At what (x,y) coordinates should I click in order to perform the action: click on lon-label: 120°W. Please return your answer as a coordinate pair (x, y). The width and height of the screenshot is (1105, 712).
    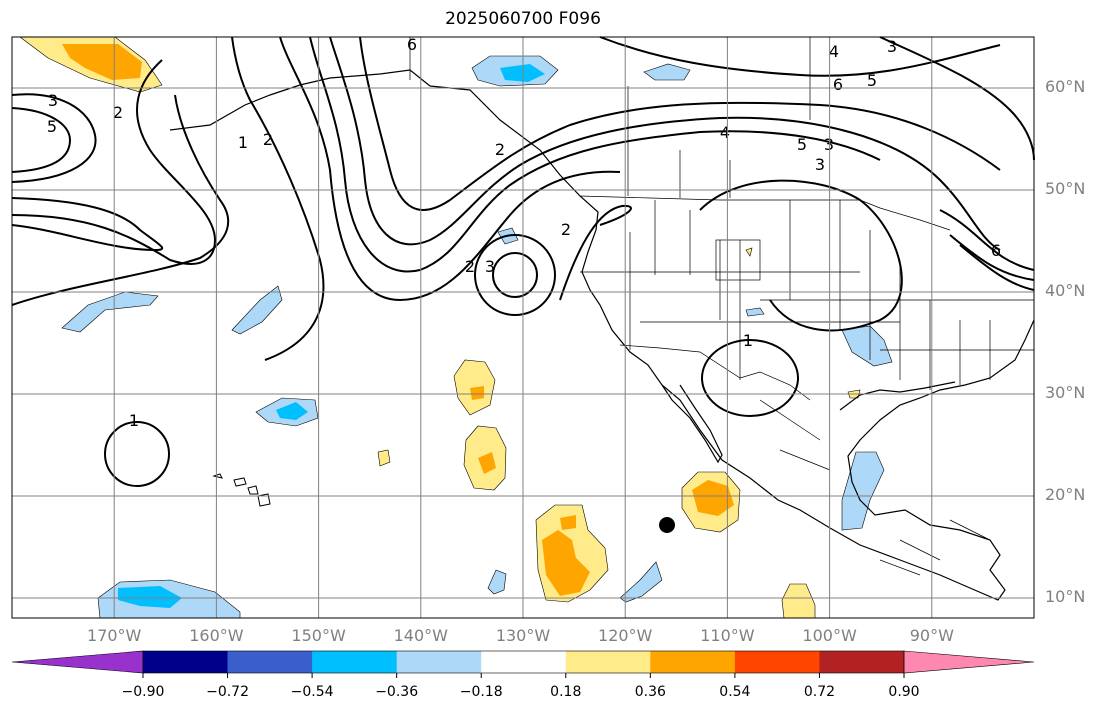
    Looking at the image, I should click on (625, 635).